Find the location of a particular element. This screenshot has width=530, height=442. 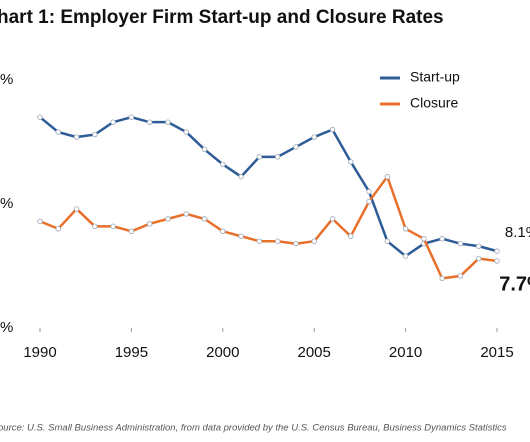

x-tick-label: 1995 is located at coordinates (131, 352).